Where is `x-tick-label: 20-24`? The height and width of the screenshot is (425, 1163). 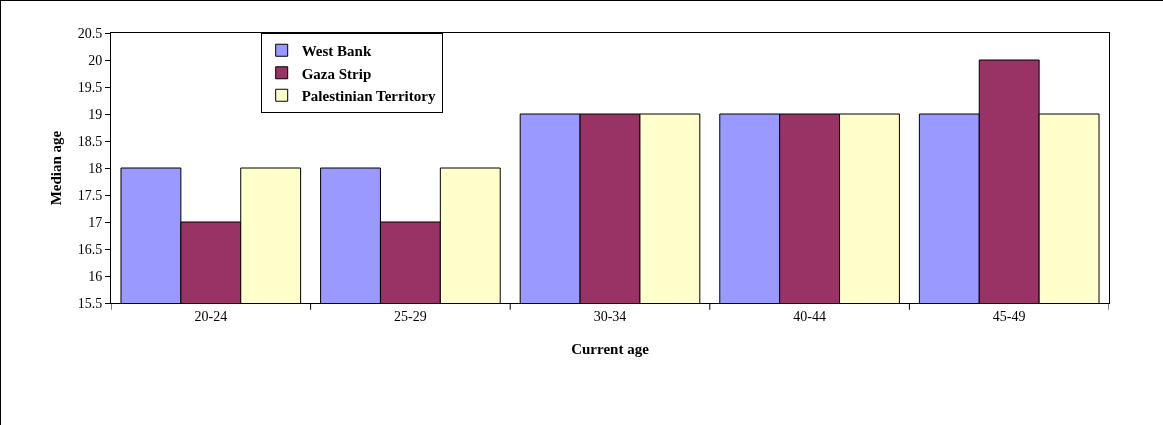 x-tick-label: 20-24 is located at coordinates (211, 316).